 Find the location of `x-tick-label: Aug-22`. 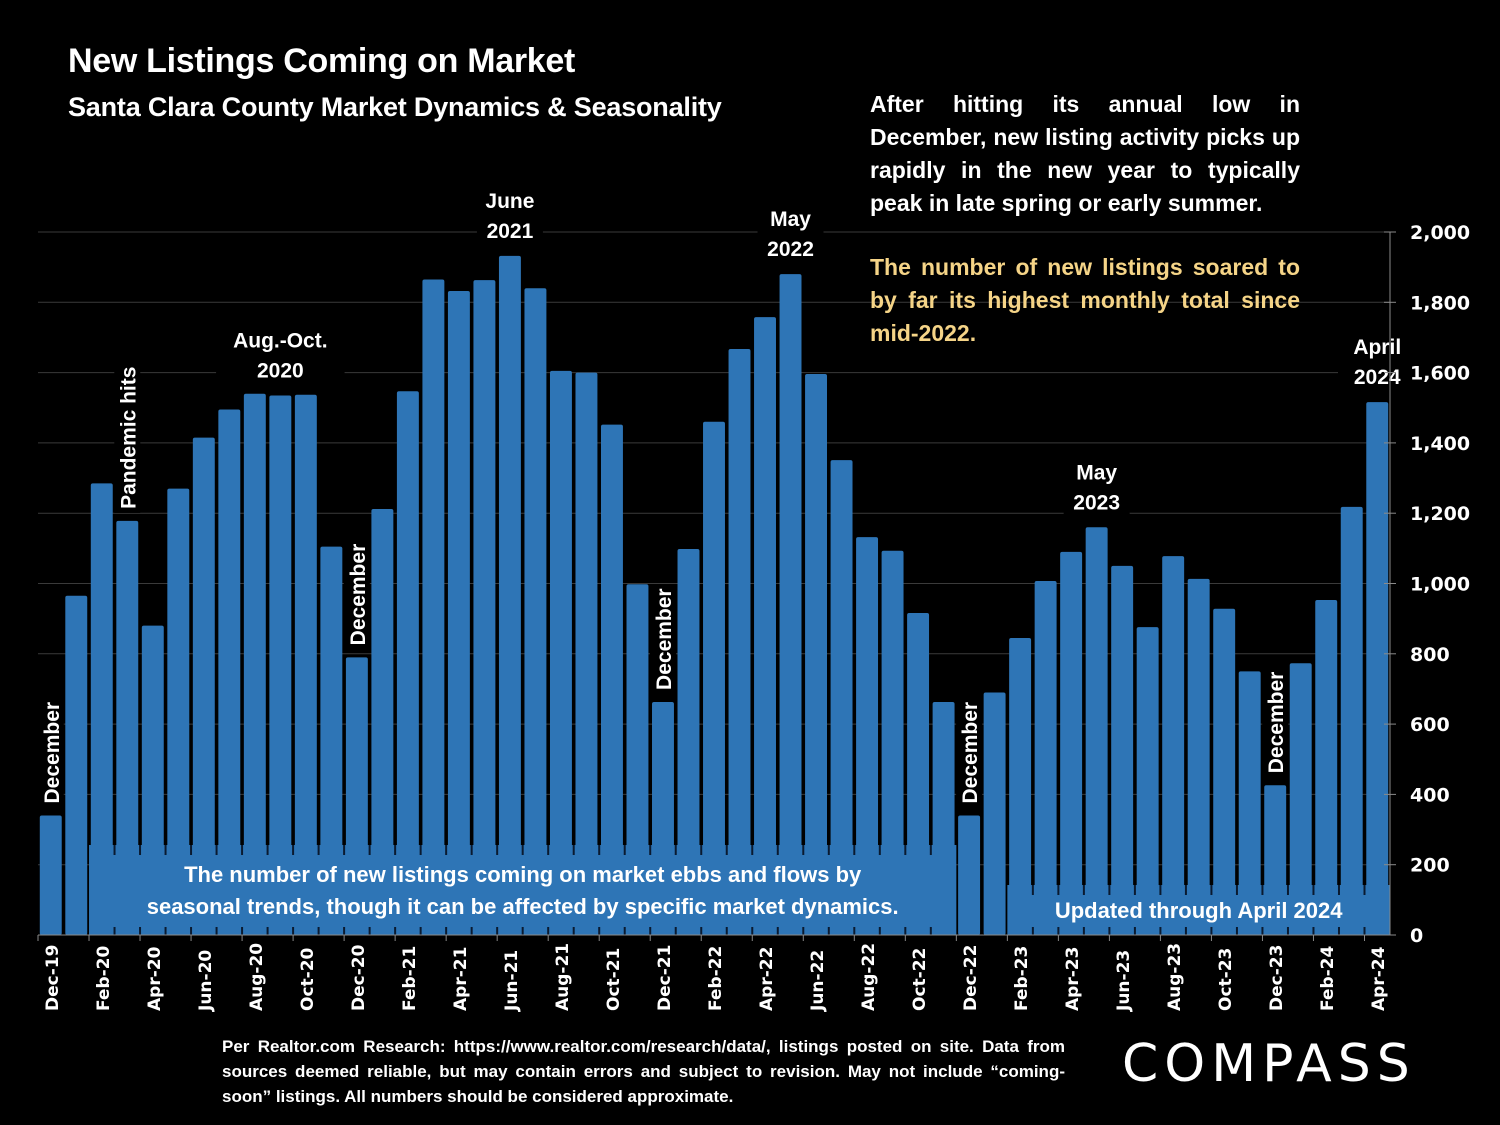

x-tick-label: Aug-22 is located at coordinates (869, 977).